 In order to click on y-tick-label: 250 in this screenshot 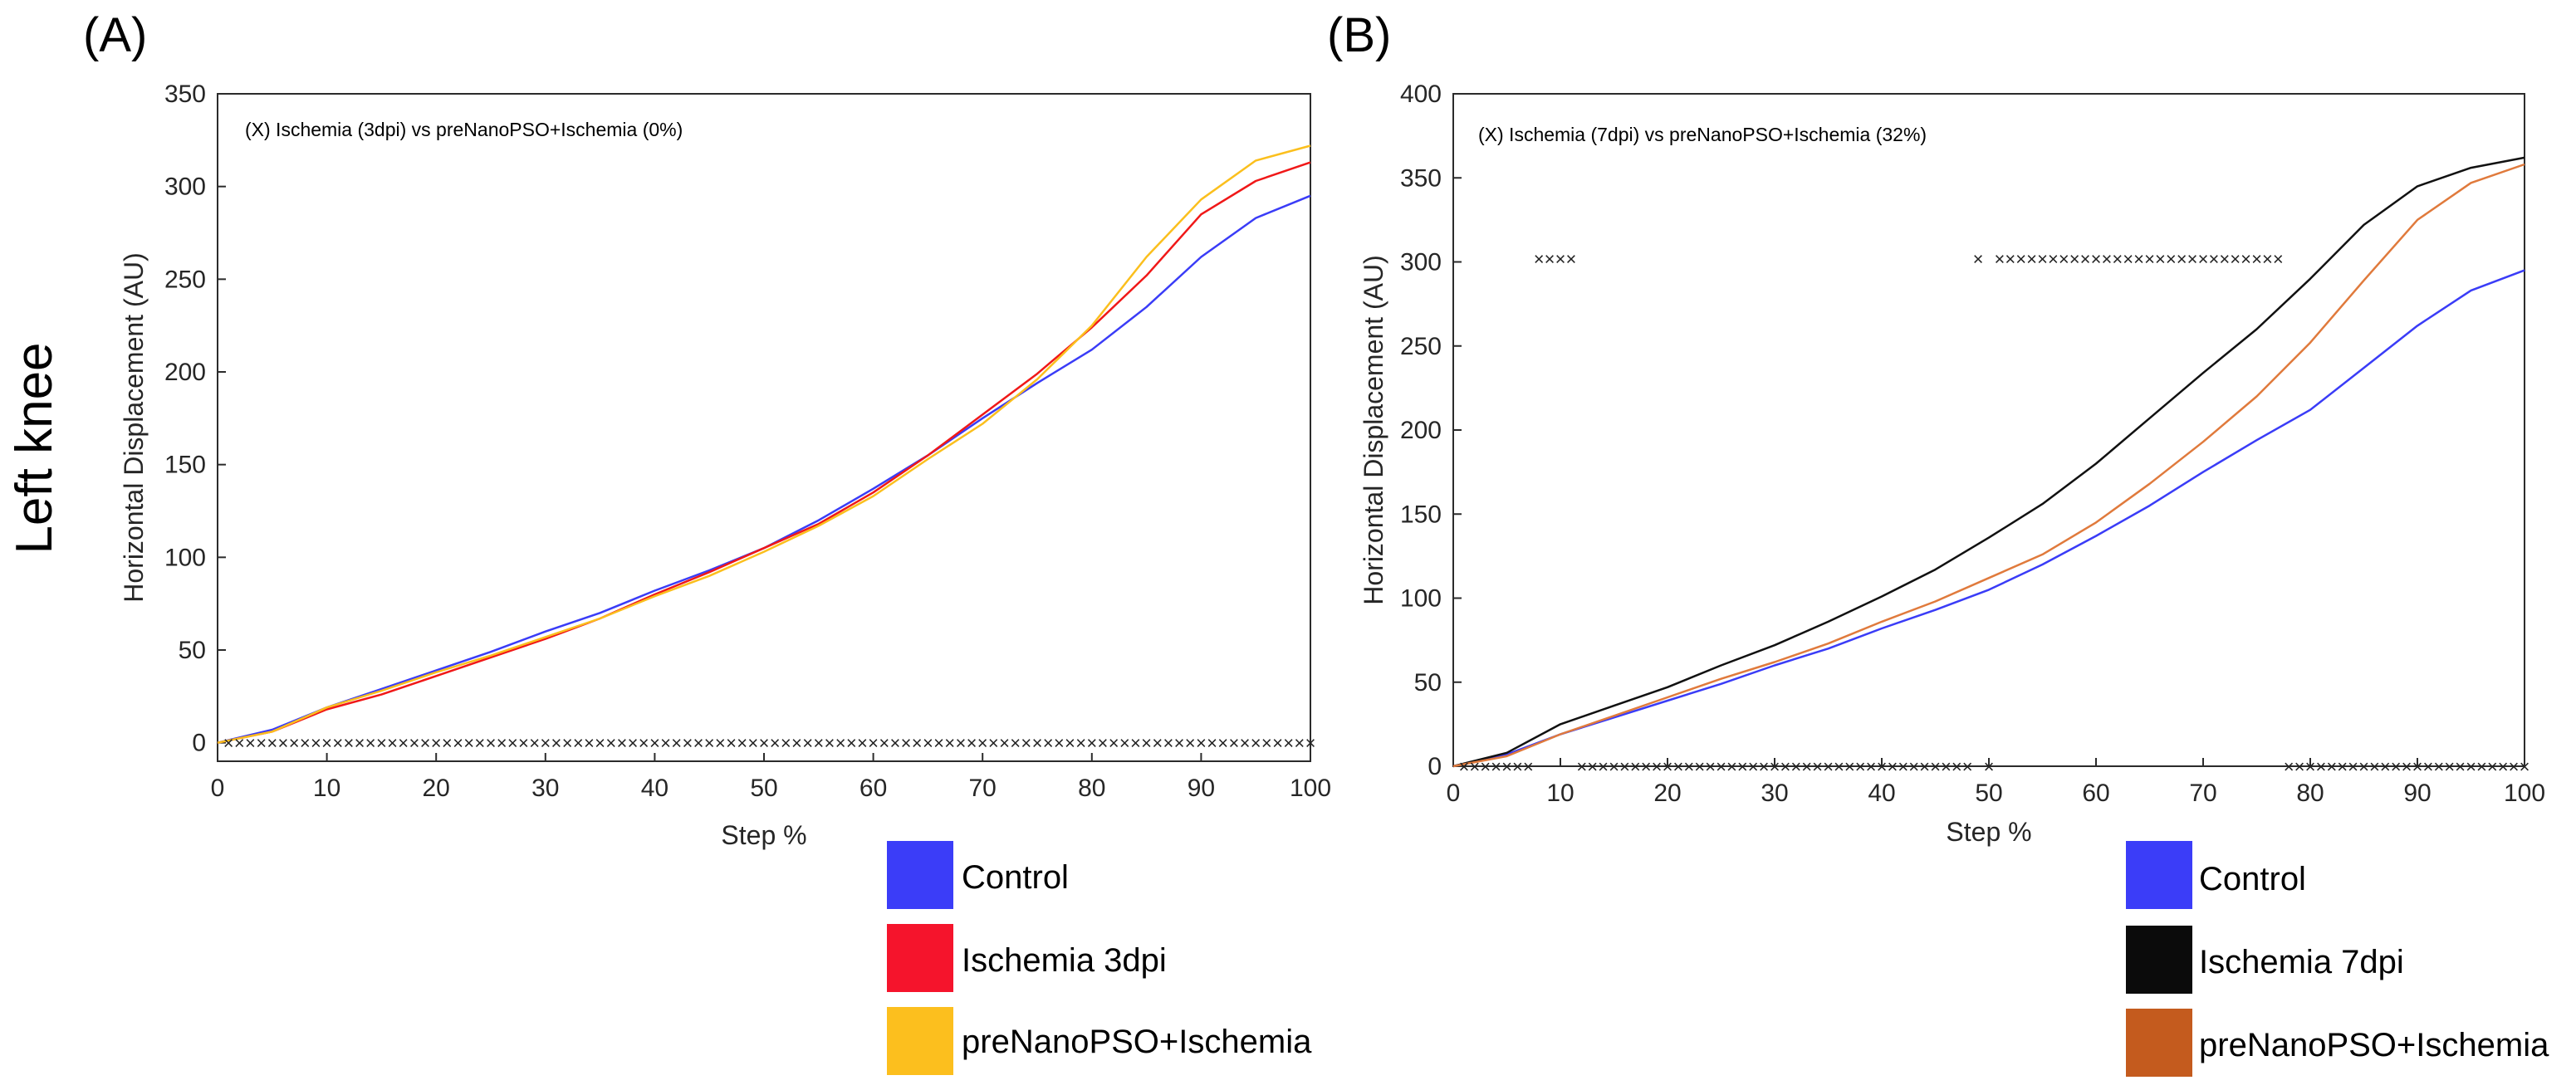, I will do `click(185, 279)`.